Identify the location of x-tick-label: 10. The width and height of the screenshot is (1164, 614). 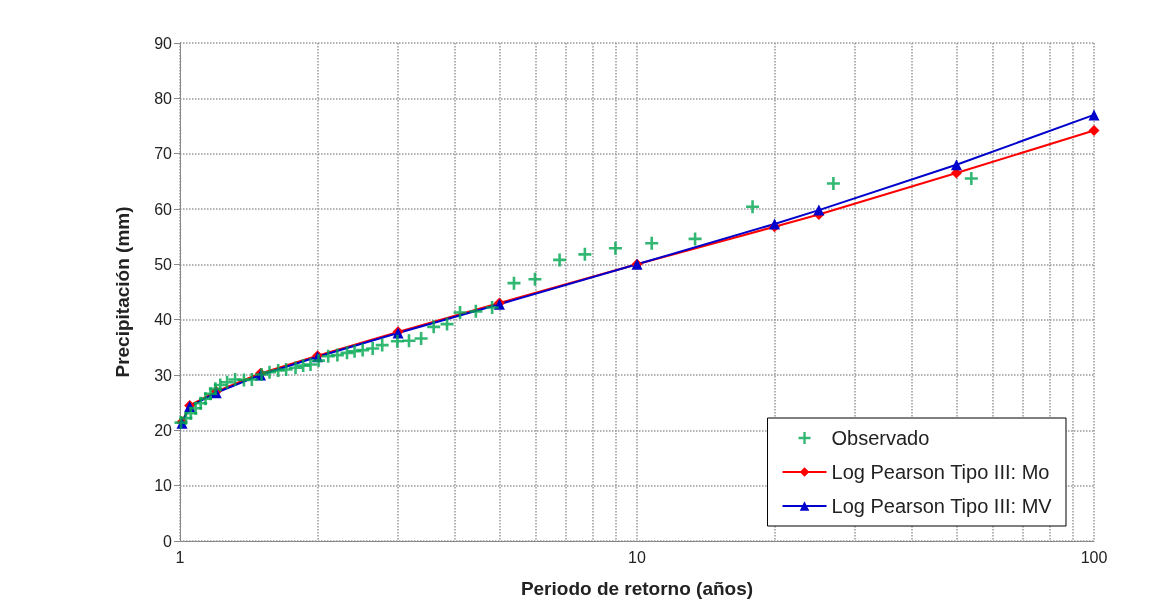
(637, 557).